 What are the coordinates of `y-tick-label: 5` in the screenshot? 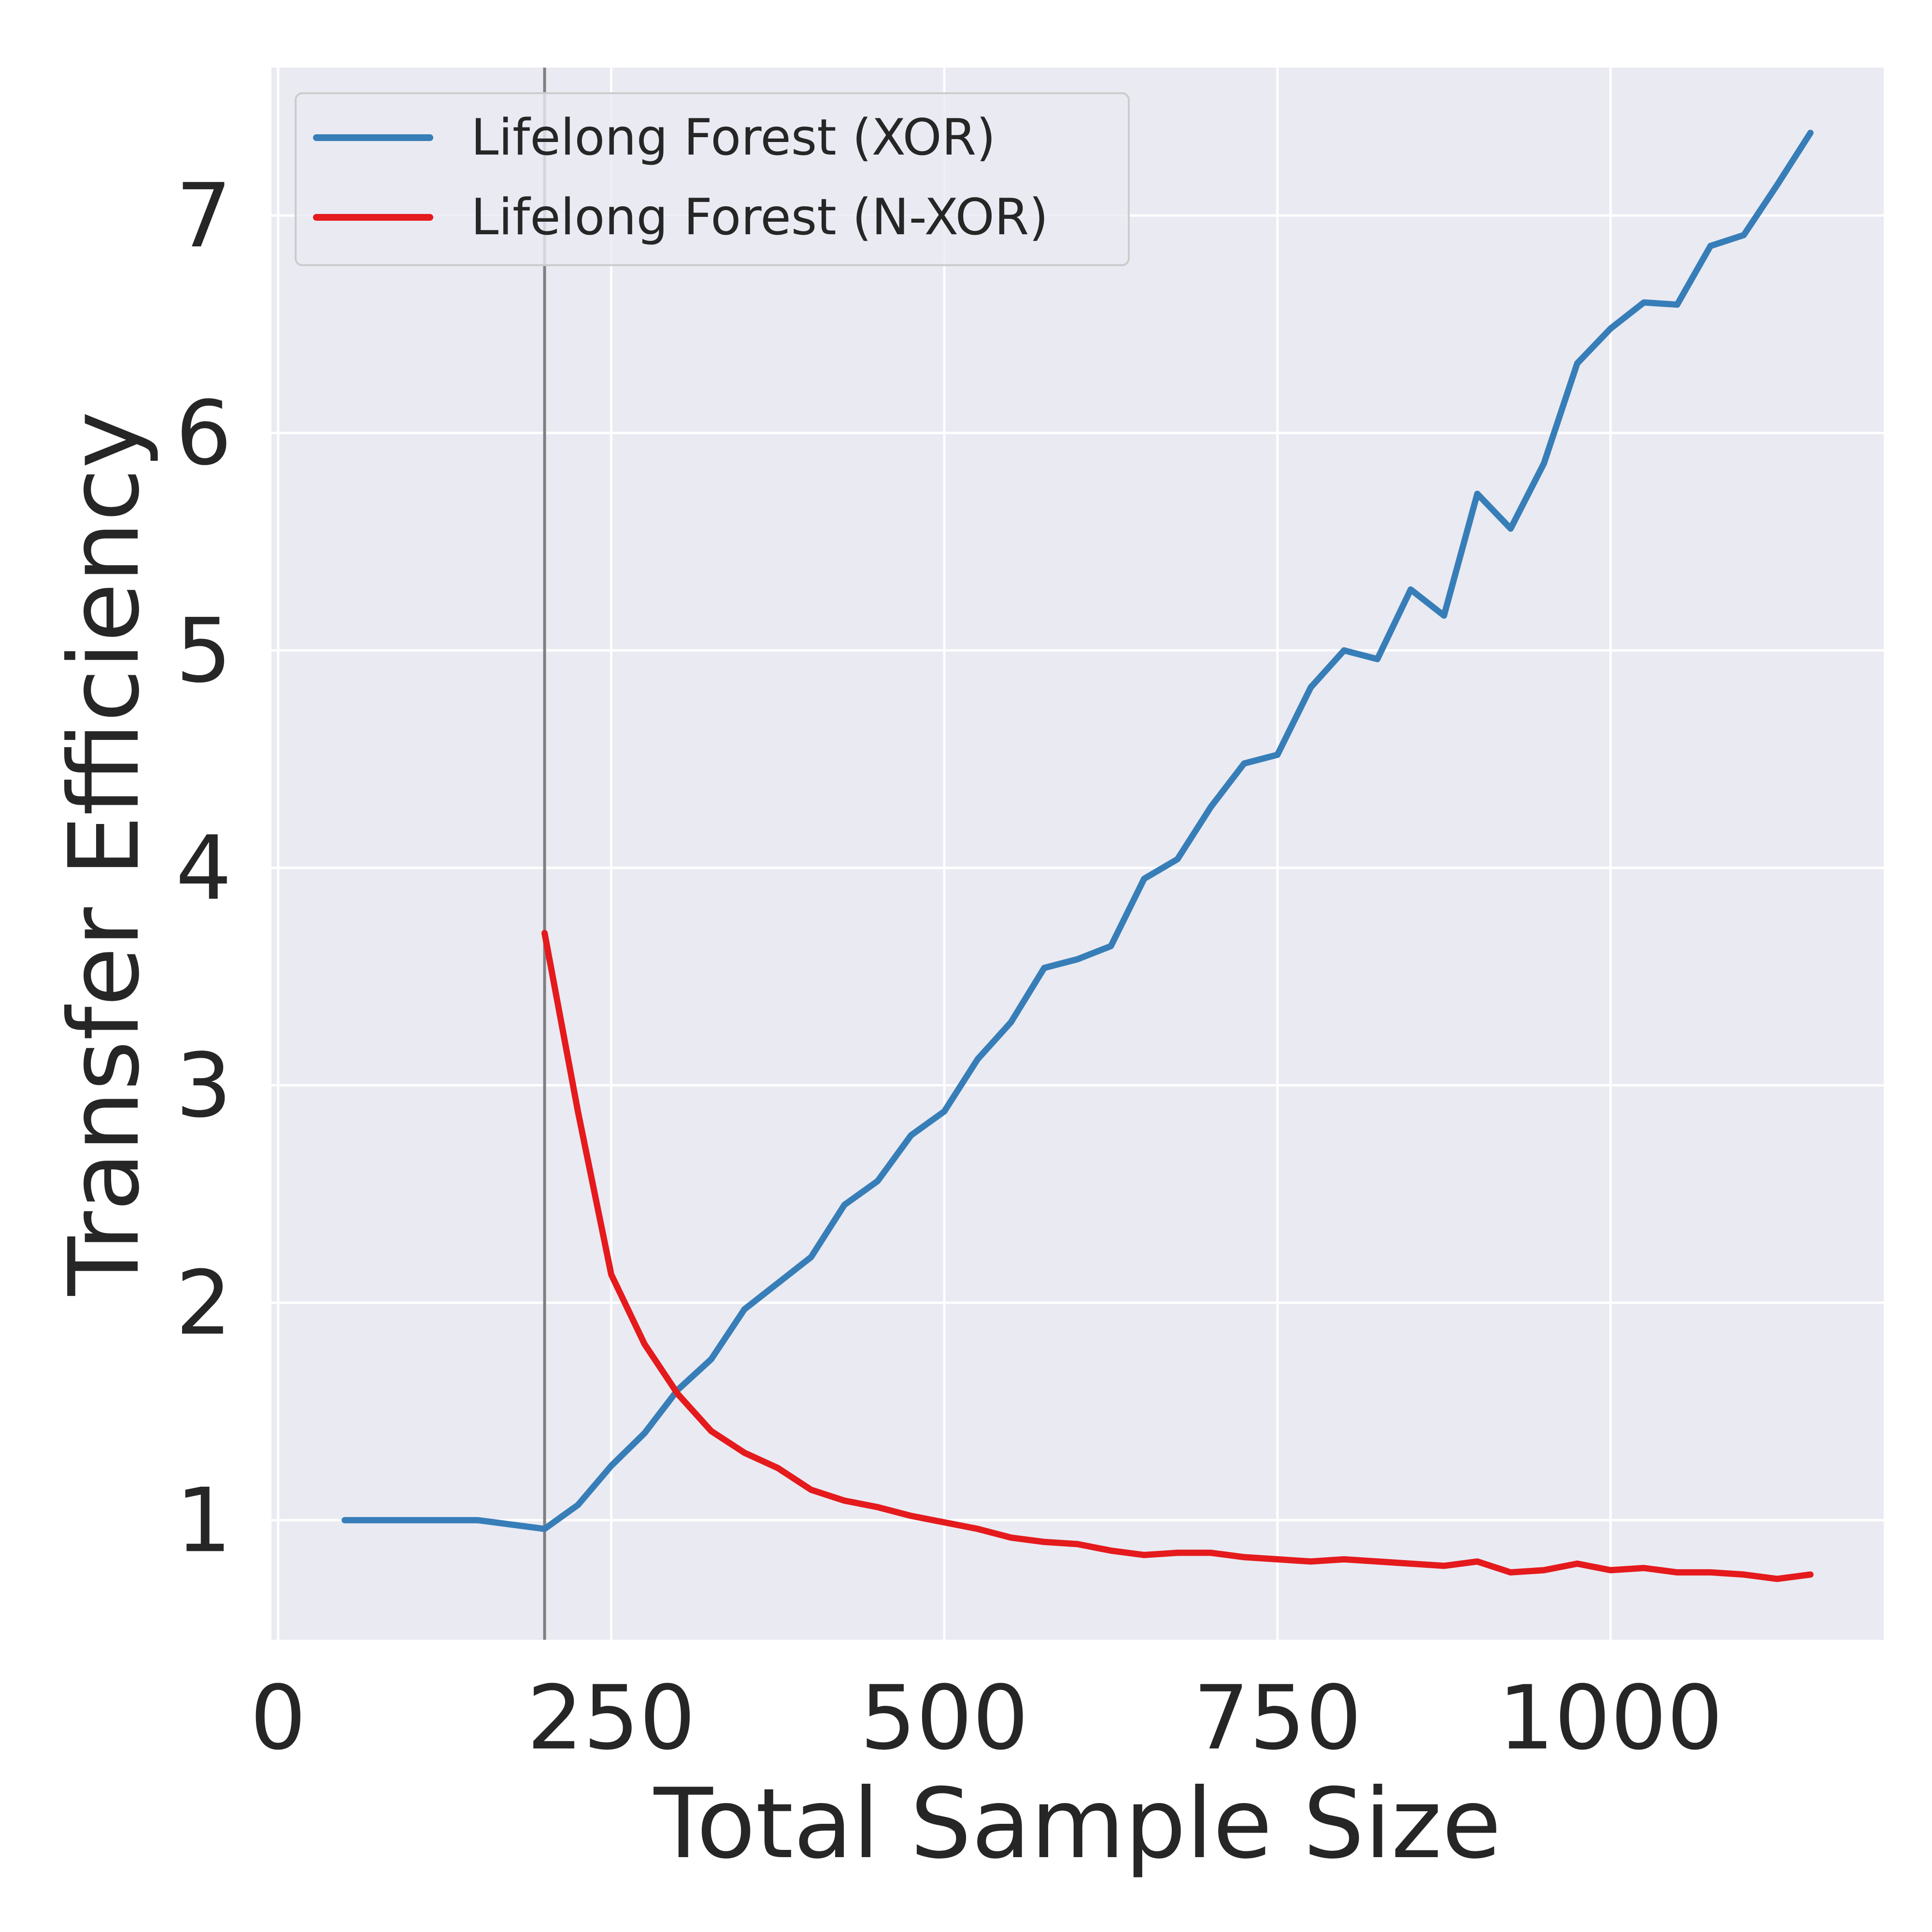 It's located at (204, 651).